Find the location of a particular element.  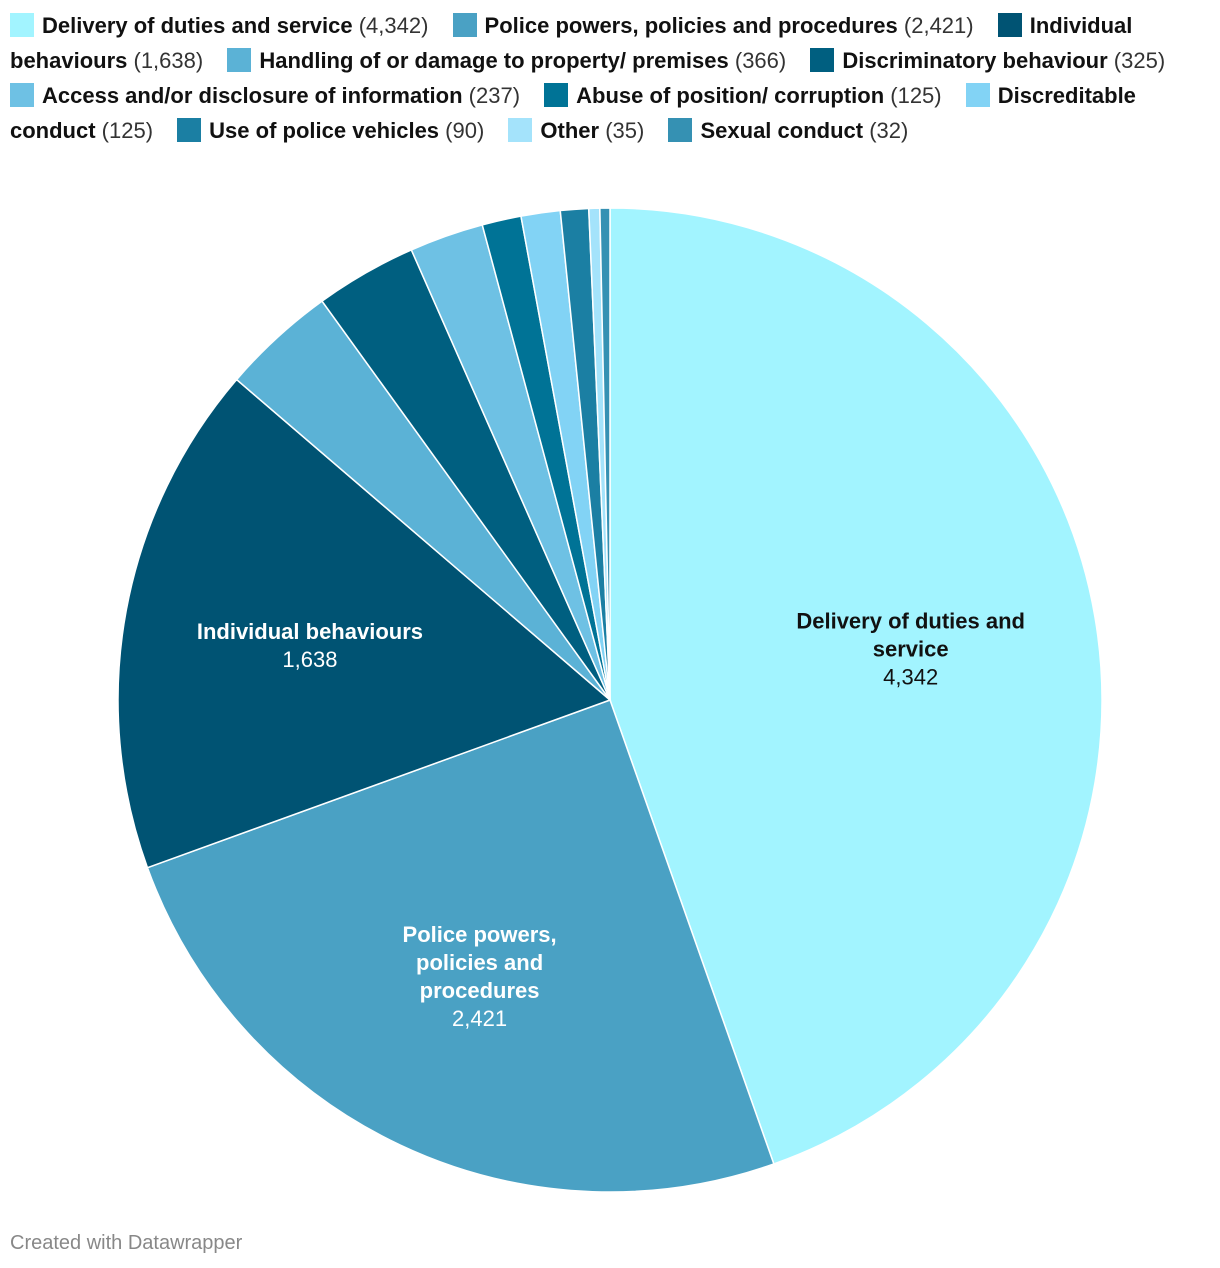

legend-item: Use of police vehicles (90) is located at coordinates (330, 130).